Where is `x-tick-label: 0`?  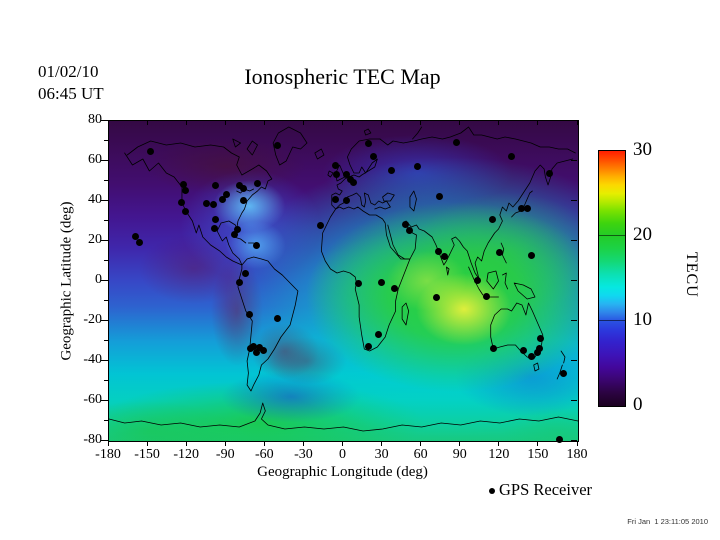 x-tick-label: 0 is located at coordinates (342, 454).